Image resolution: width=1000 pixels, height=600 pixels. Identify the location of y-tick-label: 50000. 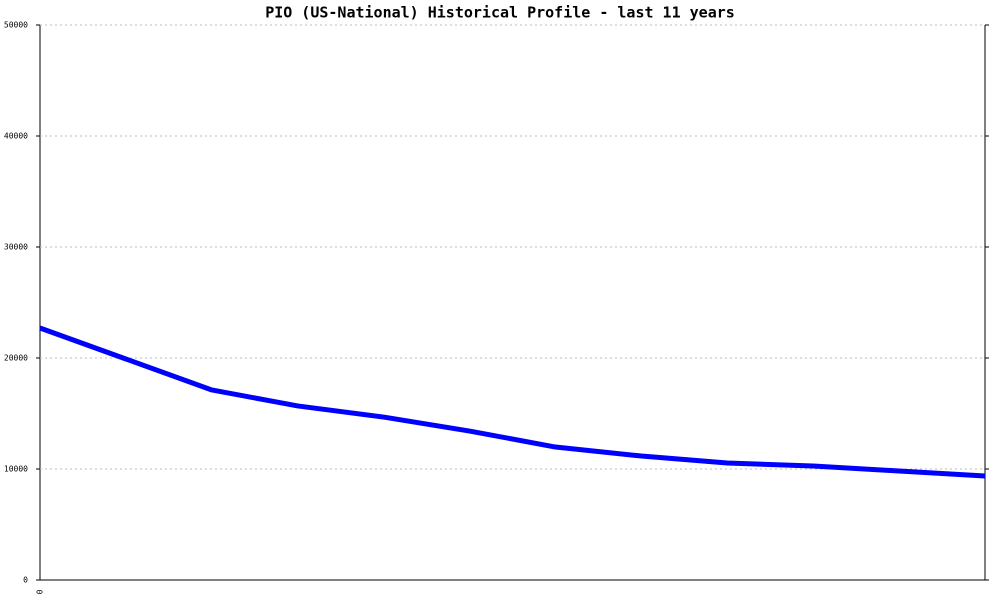
(16, 25).